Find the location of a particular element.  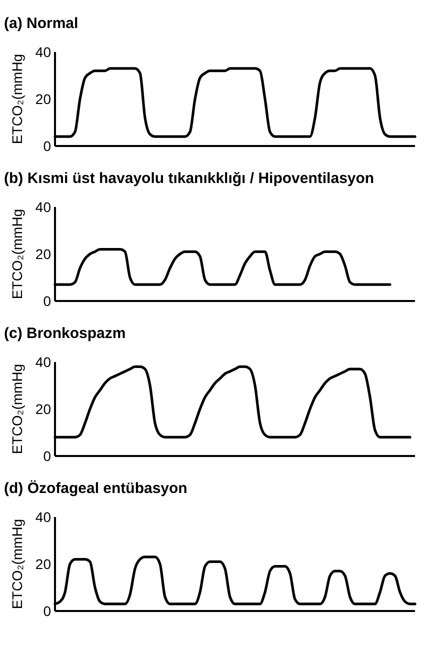

chart-title: (a) Normal is located at coordinates (41, 23).